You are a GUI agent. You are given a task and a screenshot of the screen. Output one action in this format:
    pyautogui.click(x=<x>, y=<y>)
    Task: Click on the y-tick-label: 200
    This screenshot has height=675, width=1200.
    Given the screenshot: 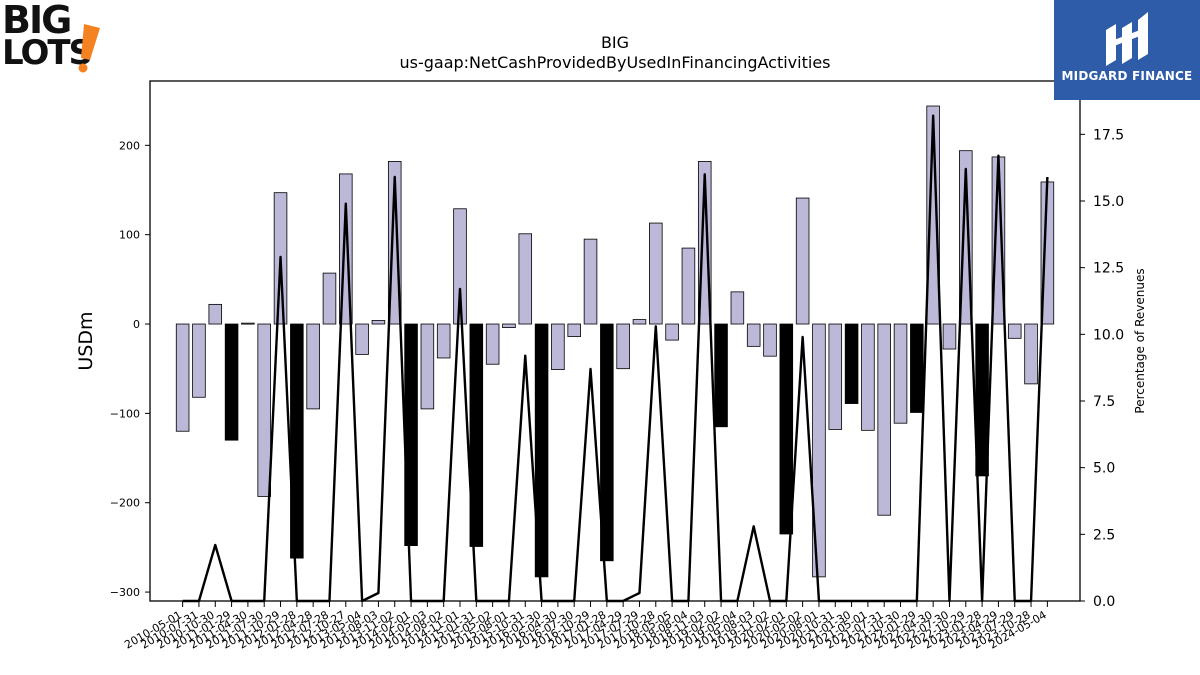 What is the action you would take?
    pyautogui.click(x=129, y=145)
    